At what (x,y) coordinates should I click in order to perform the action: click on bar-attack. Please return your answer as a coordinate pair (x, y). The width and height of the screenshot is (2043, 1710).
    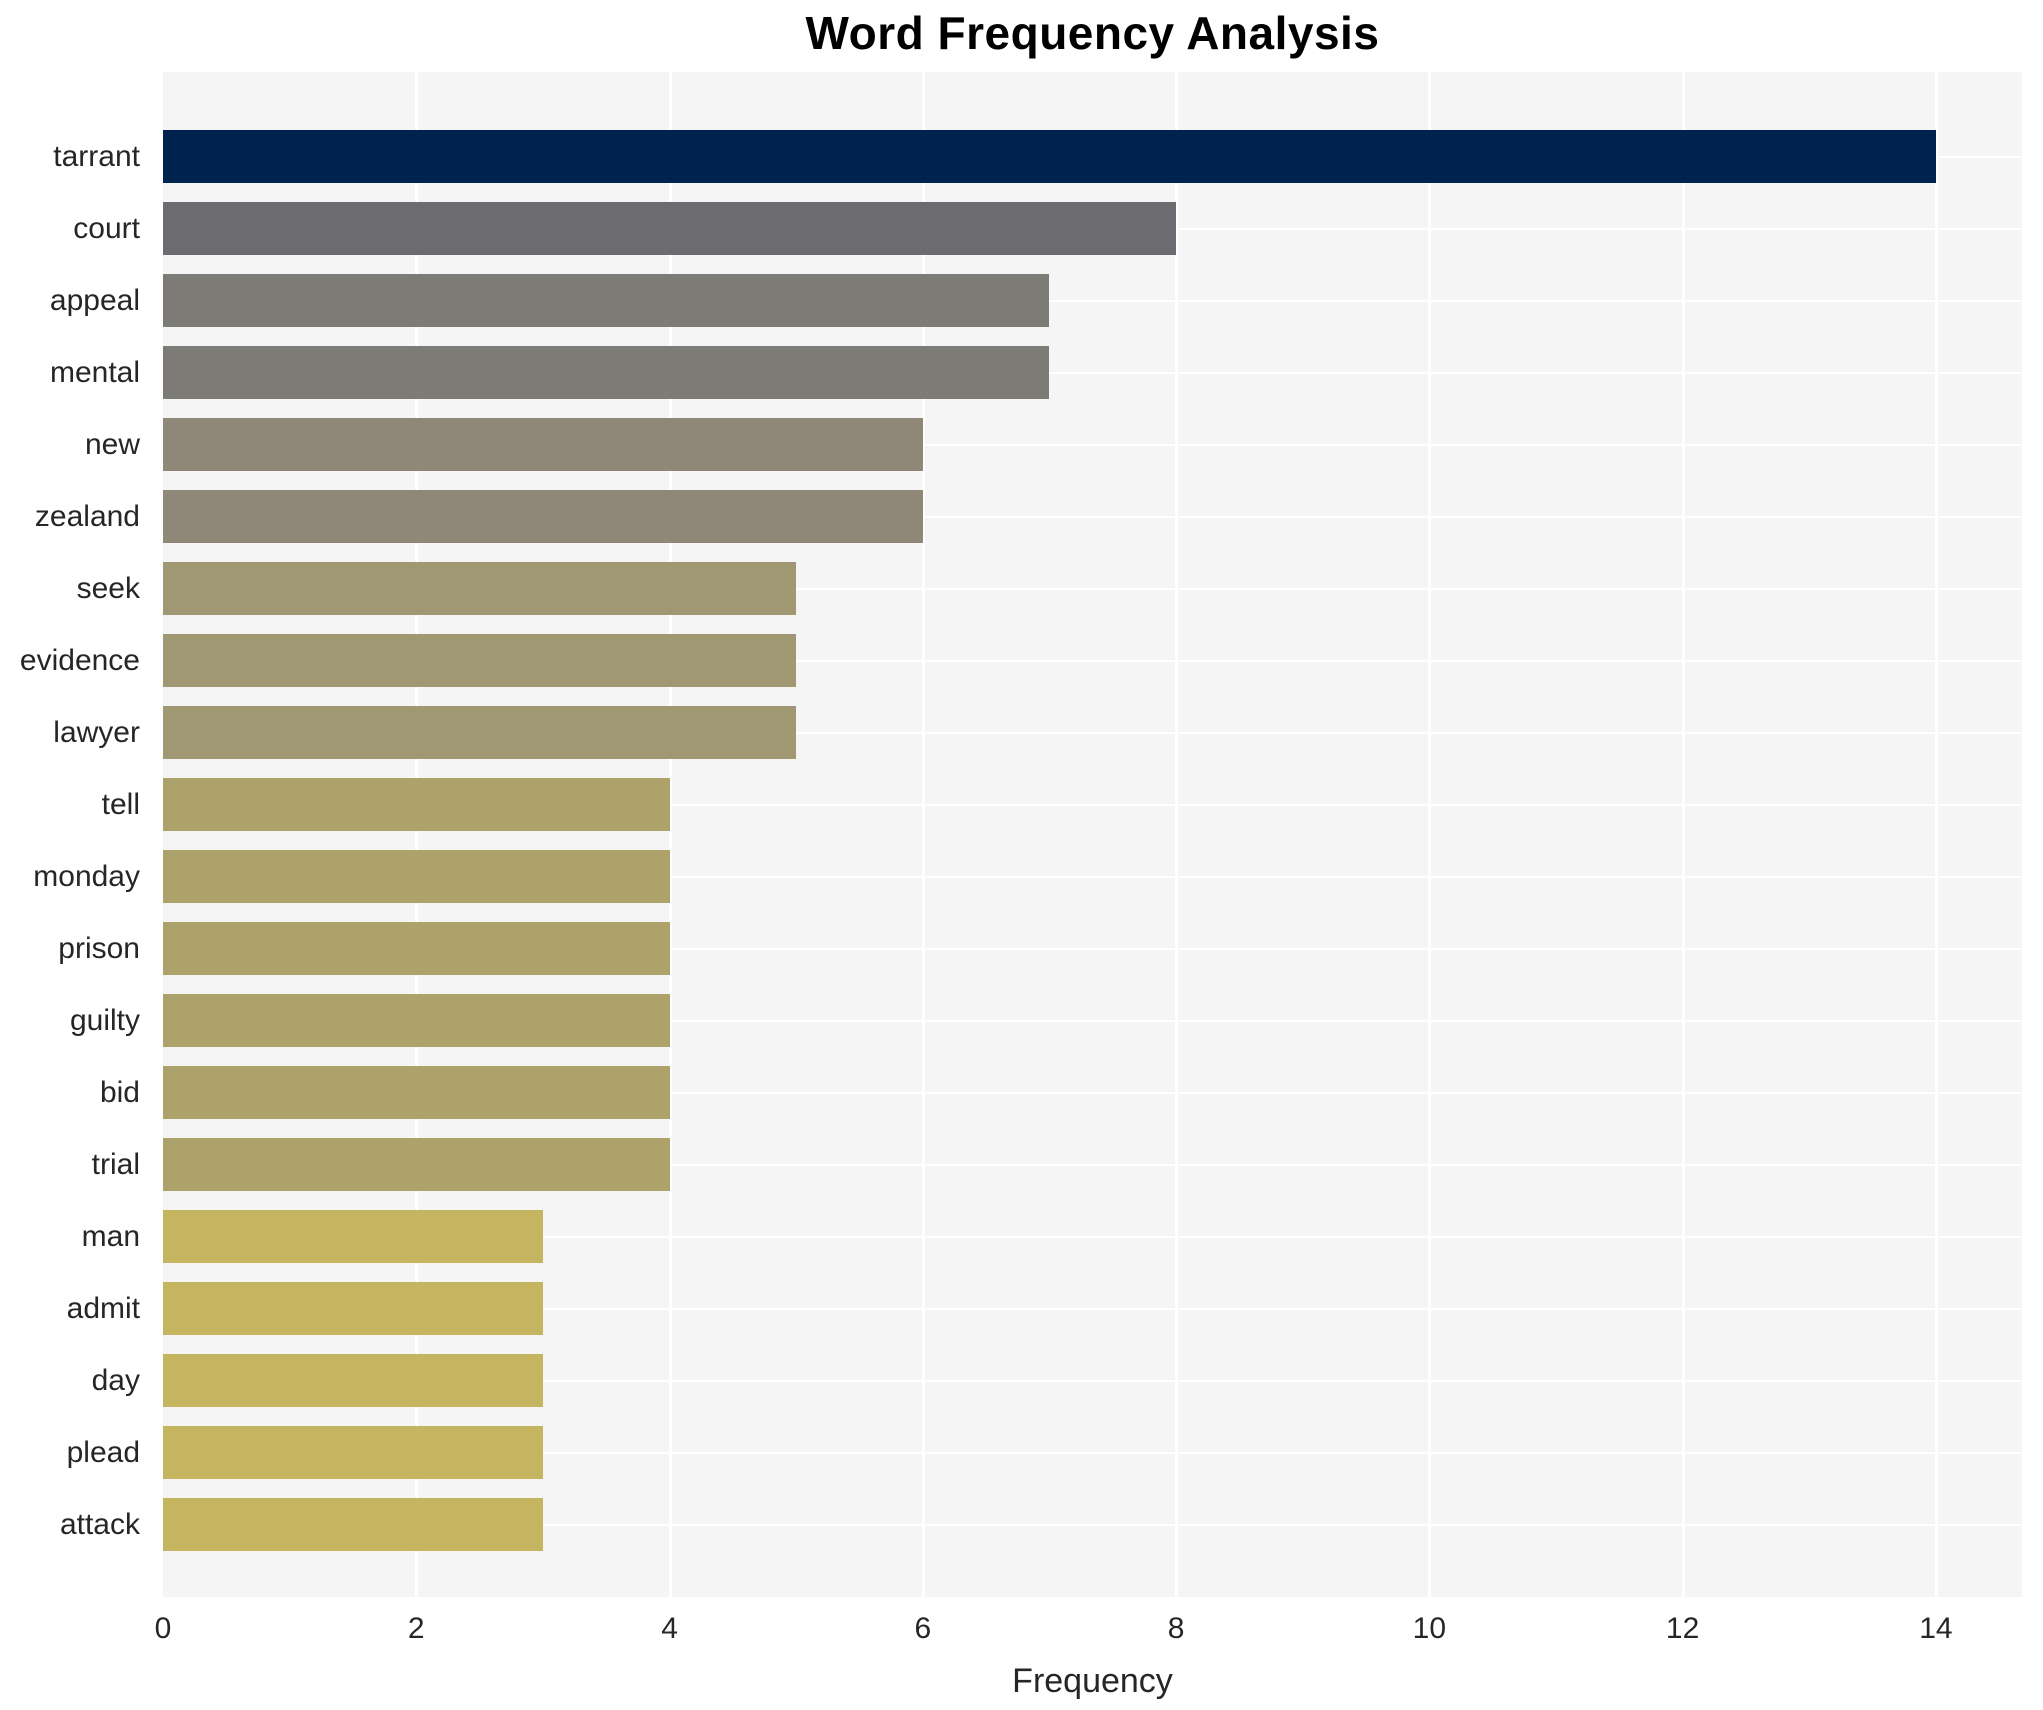
    Looking at the image, I should click on (353, 1524).